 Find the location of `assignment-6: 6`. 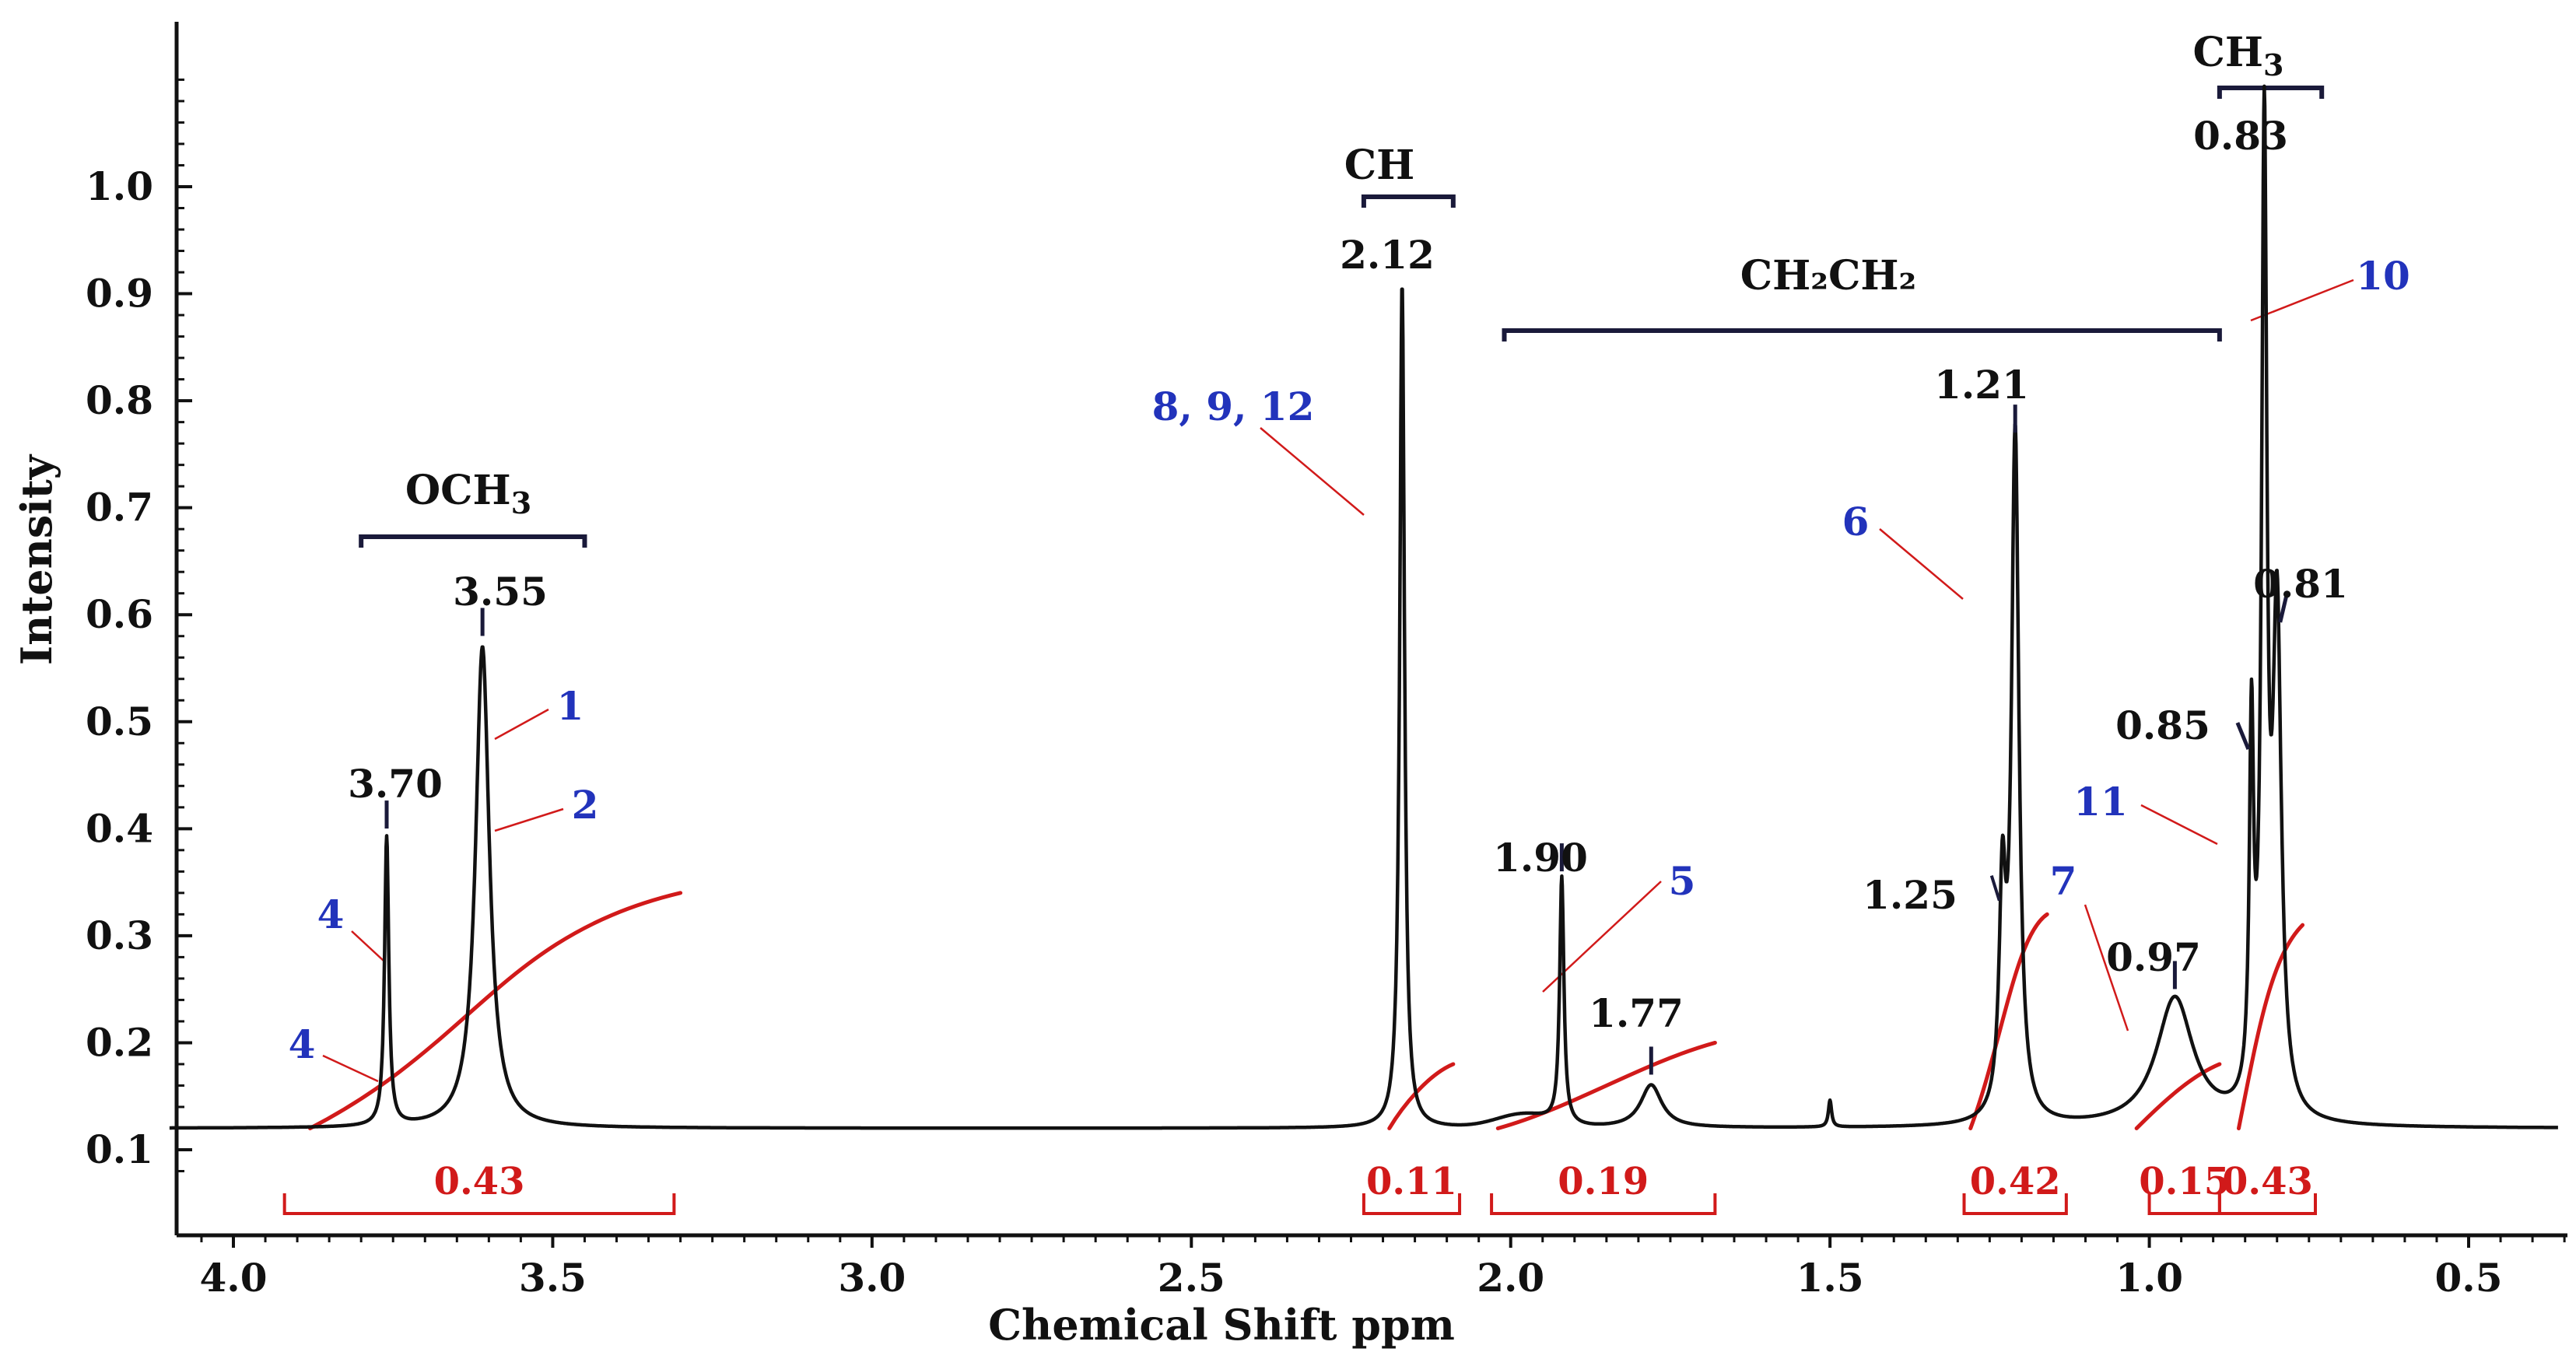

assignment-6: 6 is located at coordinates (1856, 522).